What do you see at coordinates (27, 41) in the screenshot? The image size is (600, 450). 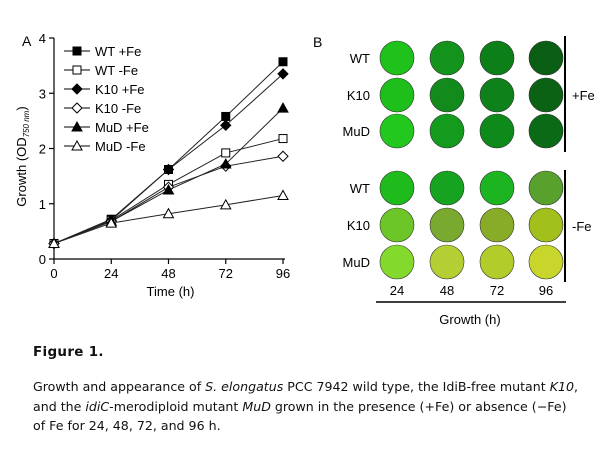 I see `panel-label-a: A` at bounding box center [27, 41].